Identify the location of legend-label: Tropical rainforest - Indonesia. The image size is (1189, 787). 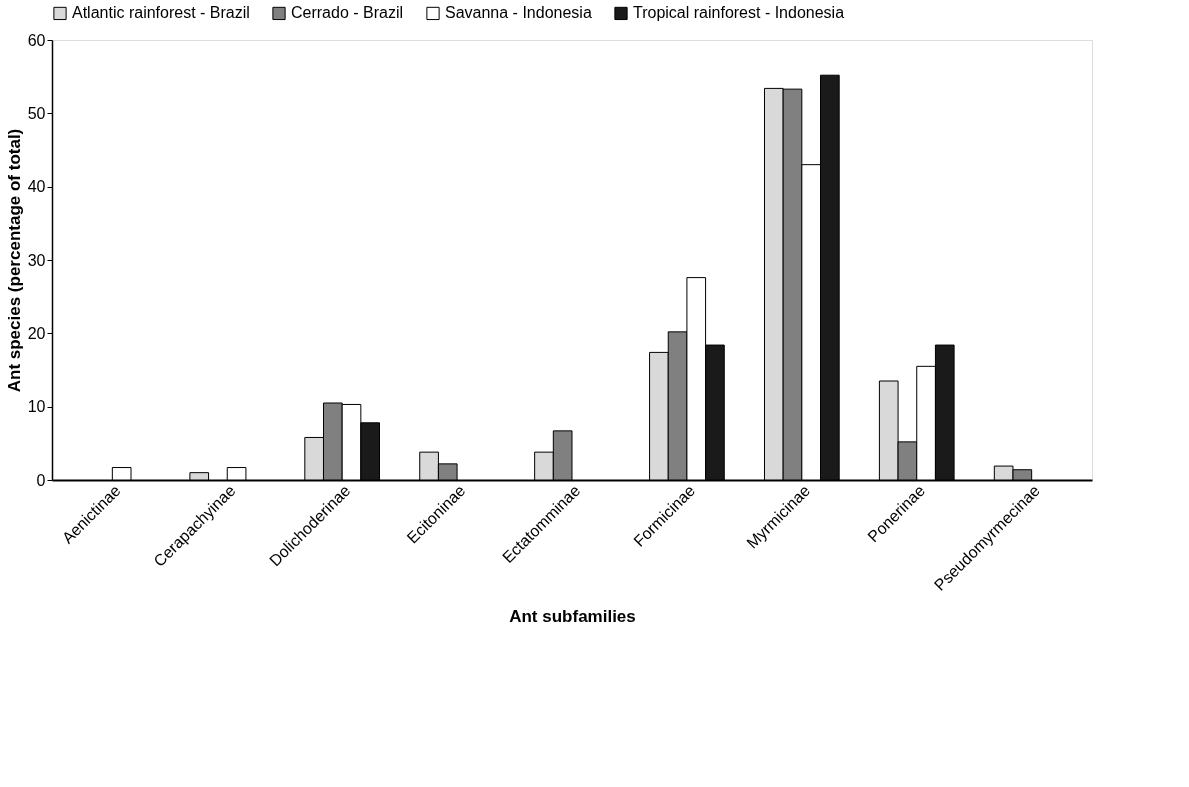
(739, 13).